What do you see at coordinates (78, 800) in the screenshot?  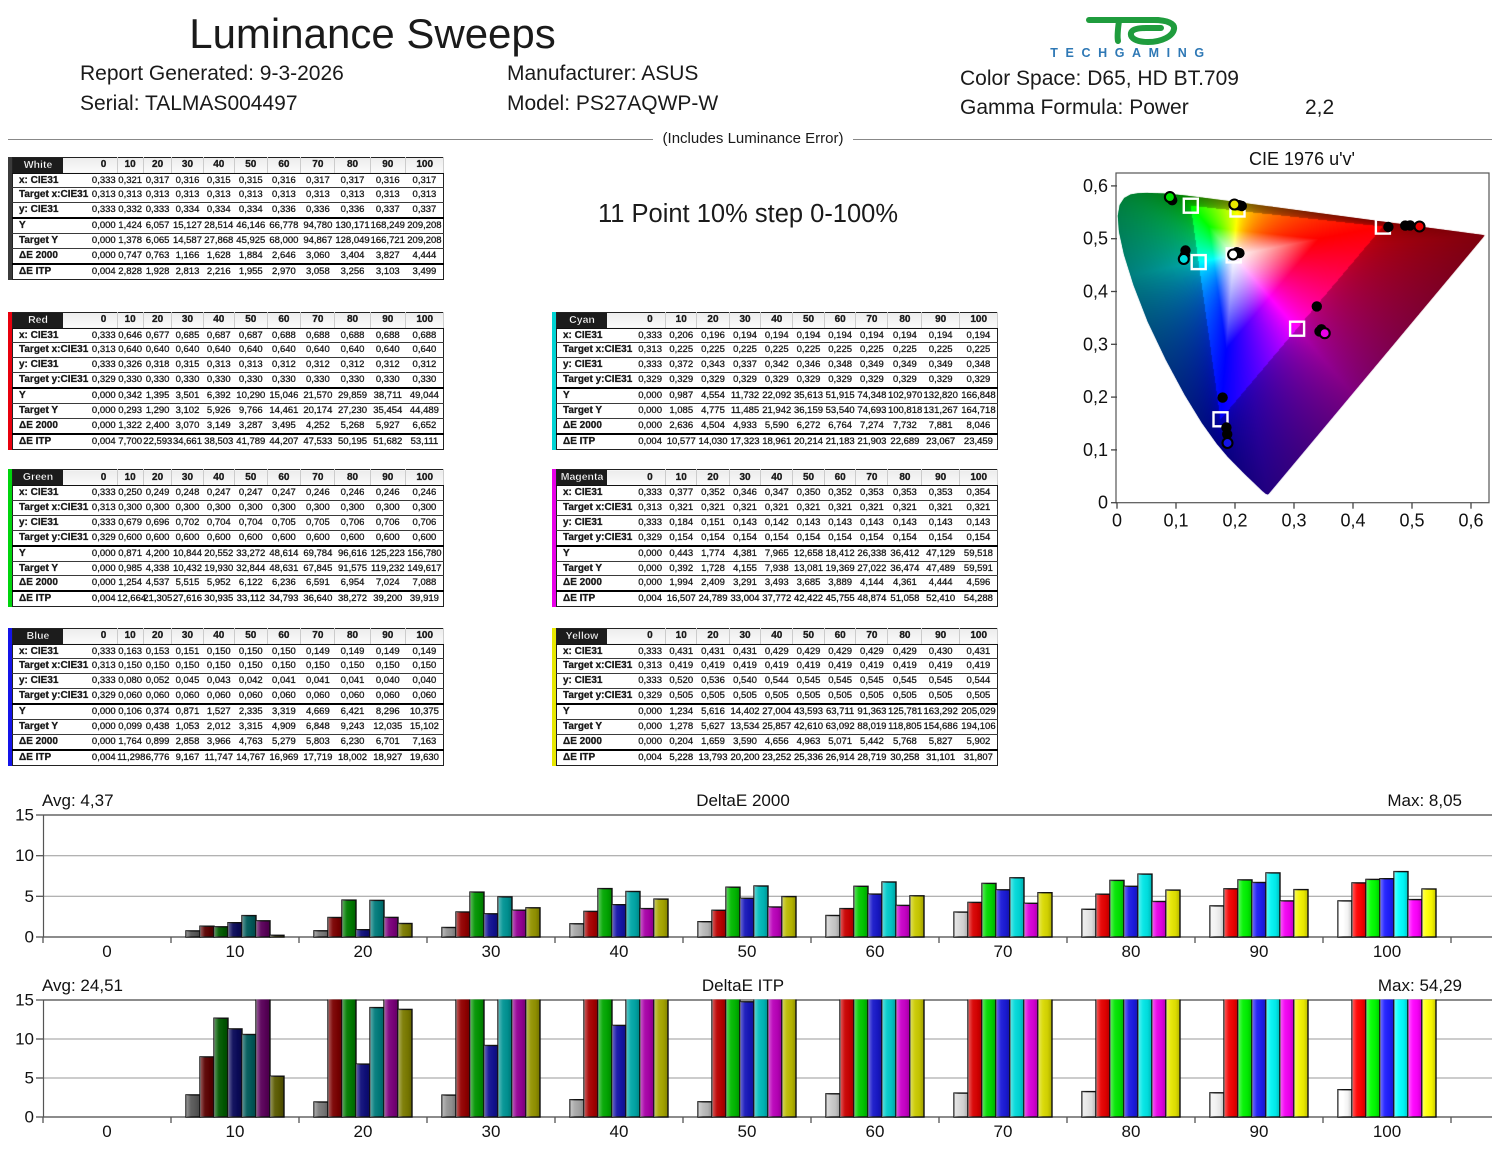 I see `svg-text: Avg: 4,37` at bounding box center [78, 800].